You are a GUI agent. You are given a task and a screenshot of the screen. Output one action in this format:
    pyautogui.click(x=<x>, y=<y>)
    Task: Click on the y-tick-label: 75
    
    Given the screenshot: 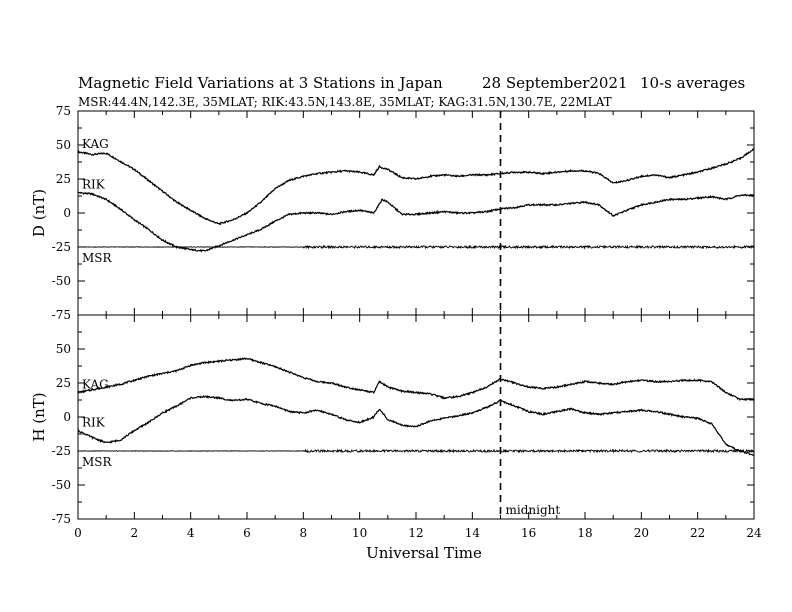 What is the action you would take?
    pyautogui.click(x=63, y=111)
    